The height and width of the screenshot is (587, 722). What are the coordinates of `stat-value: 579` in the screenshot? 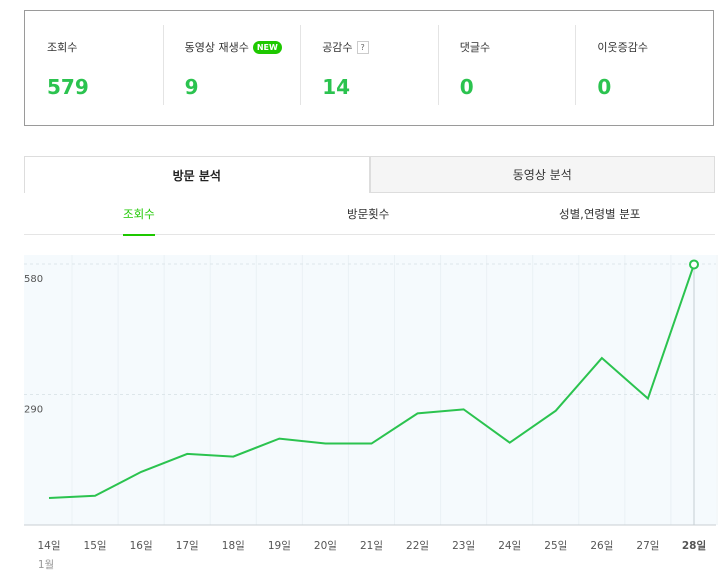 It's located at (68, 87).